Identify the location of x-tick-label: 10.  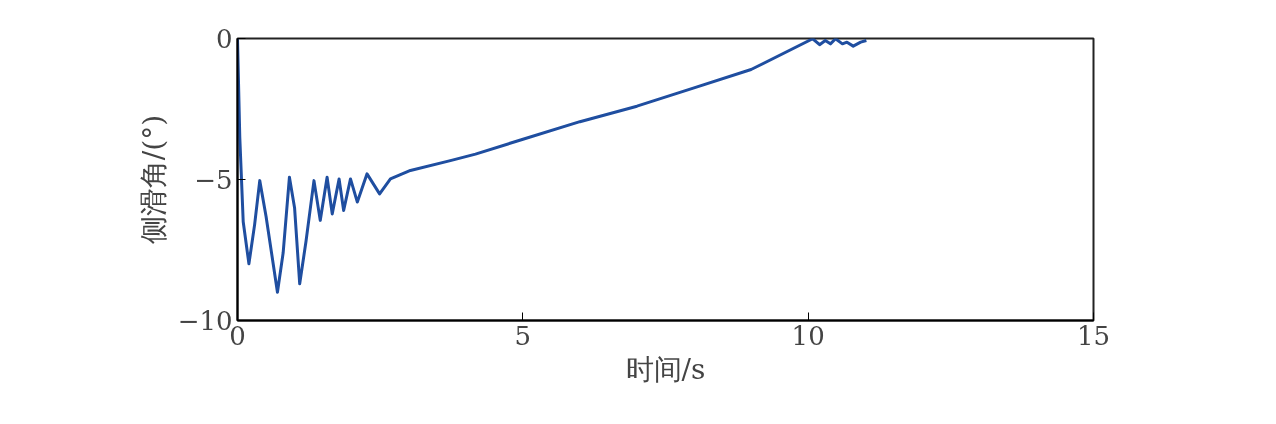
(808, 335).